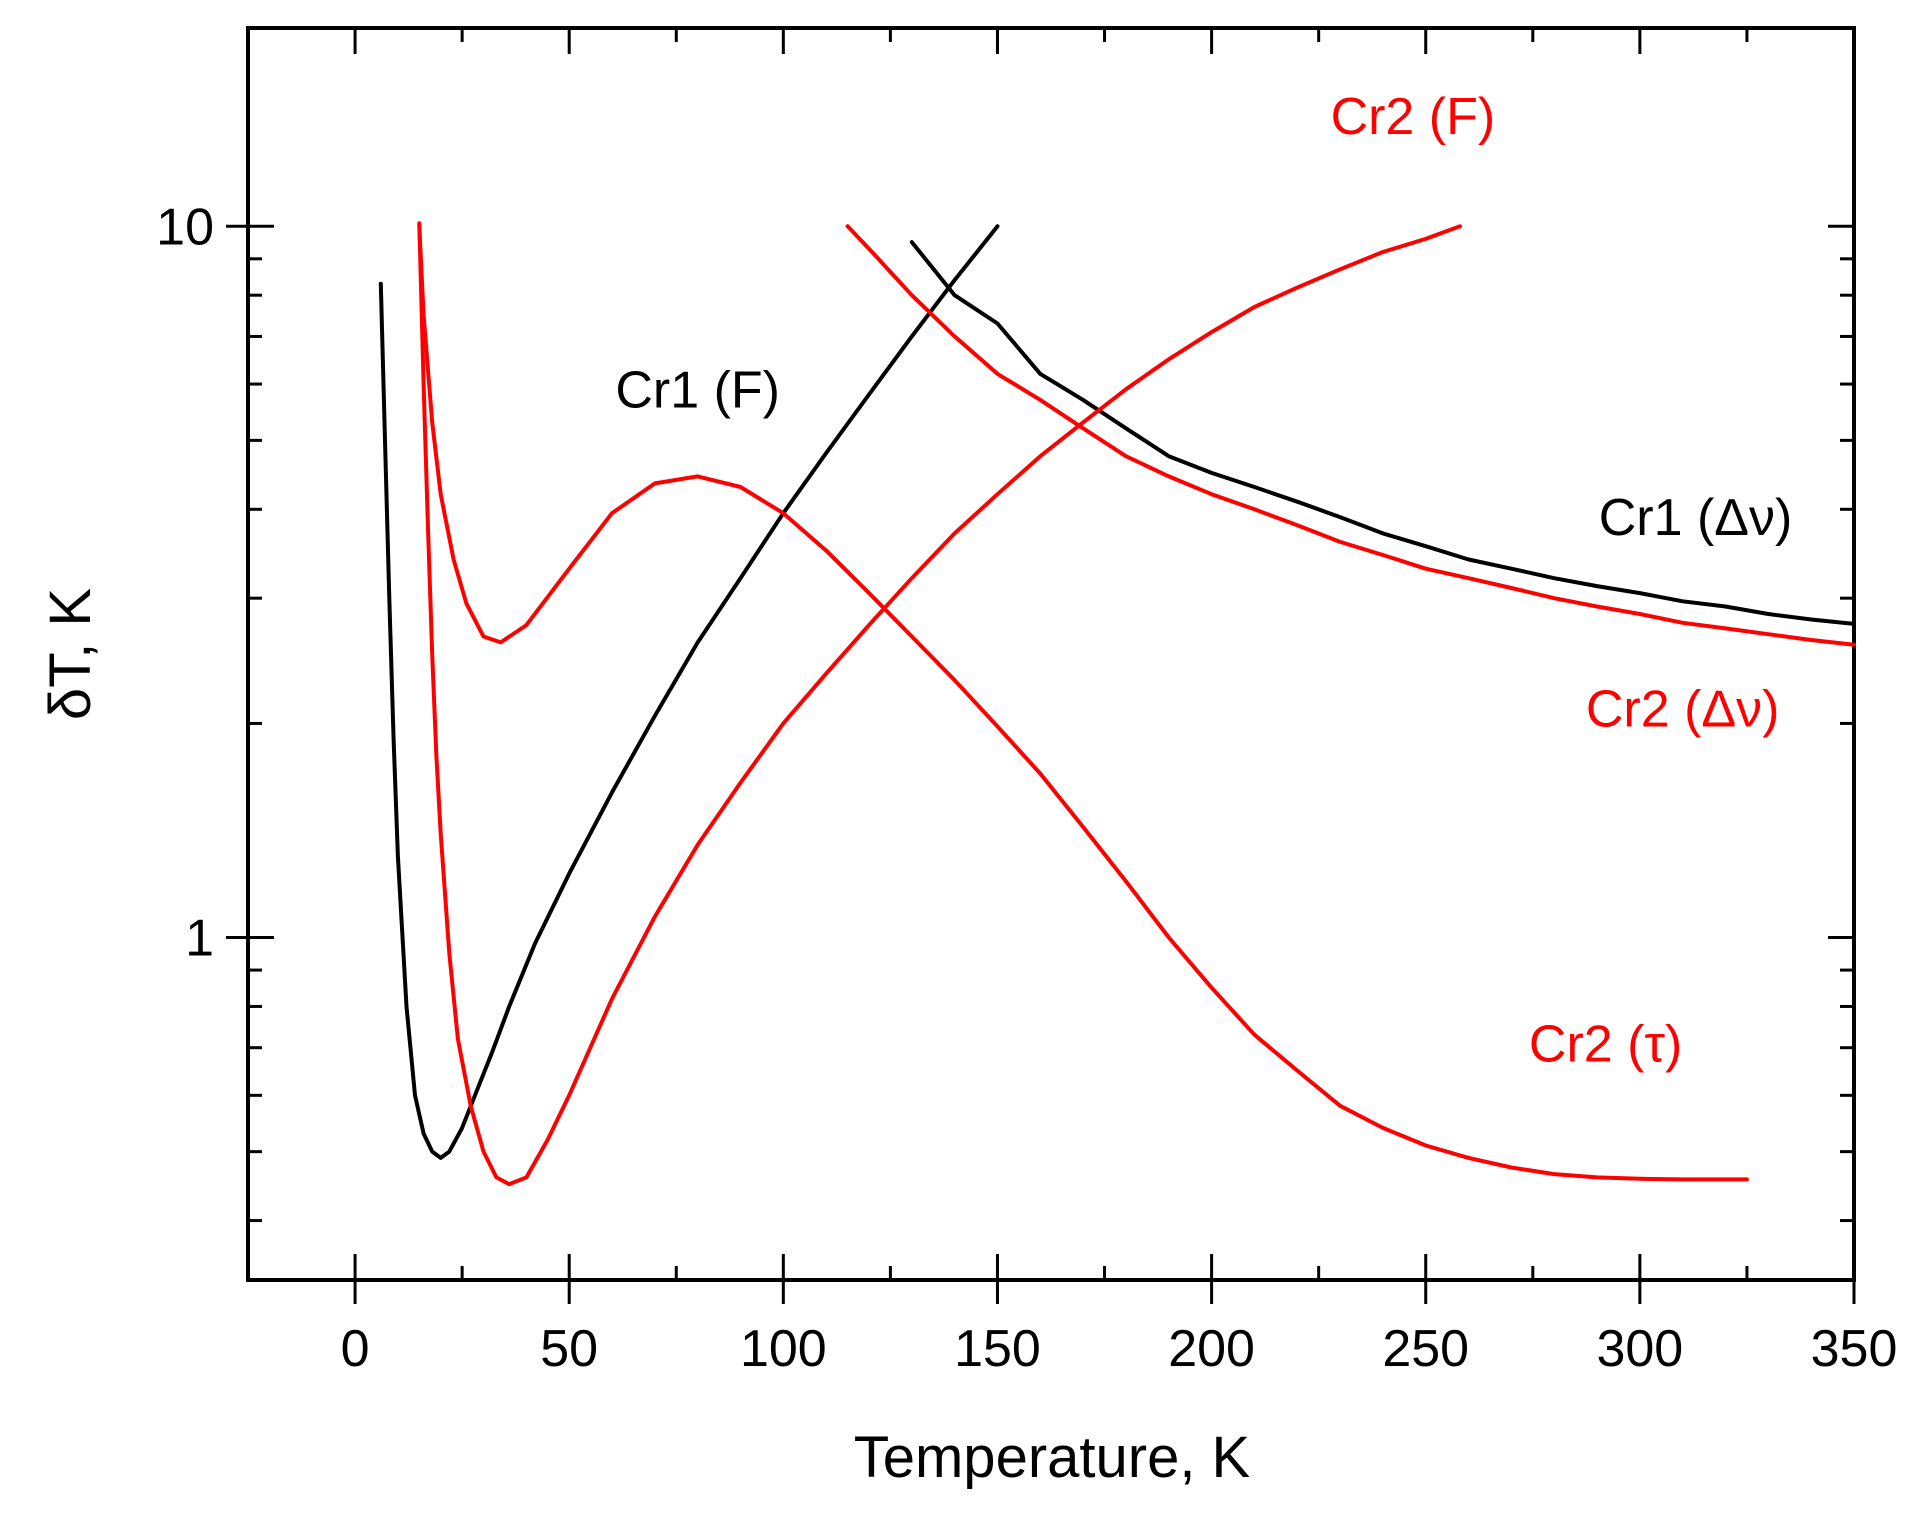  What do you see at coordinates (1413, 117) in the screenshot?
I see `series-label-3: Cr2 (F)` at bounding box center [1413, 117].